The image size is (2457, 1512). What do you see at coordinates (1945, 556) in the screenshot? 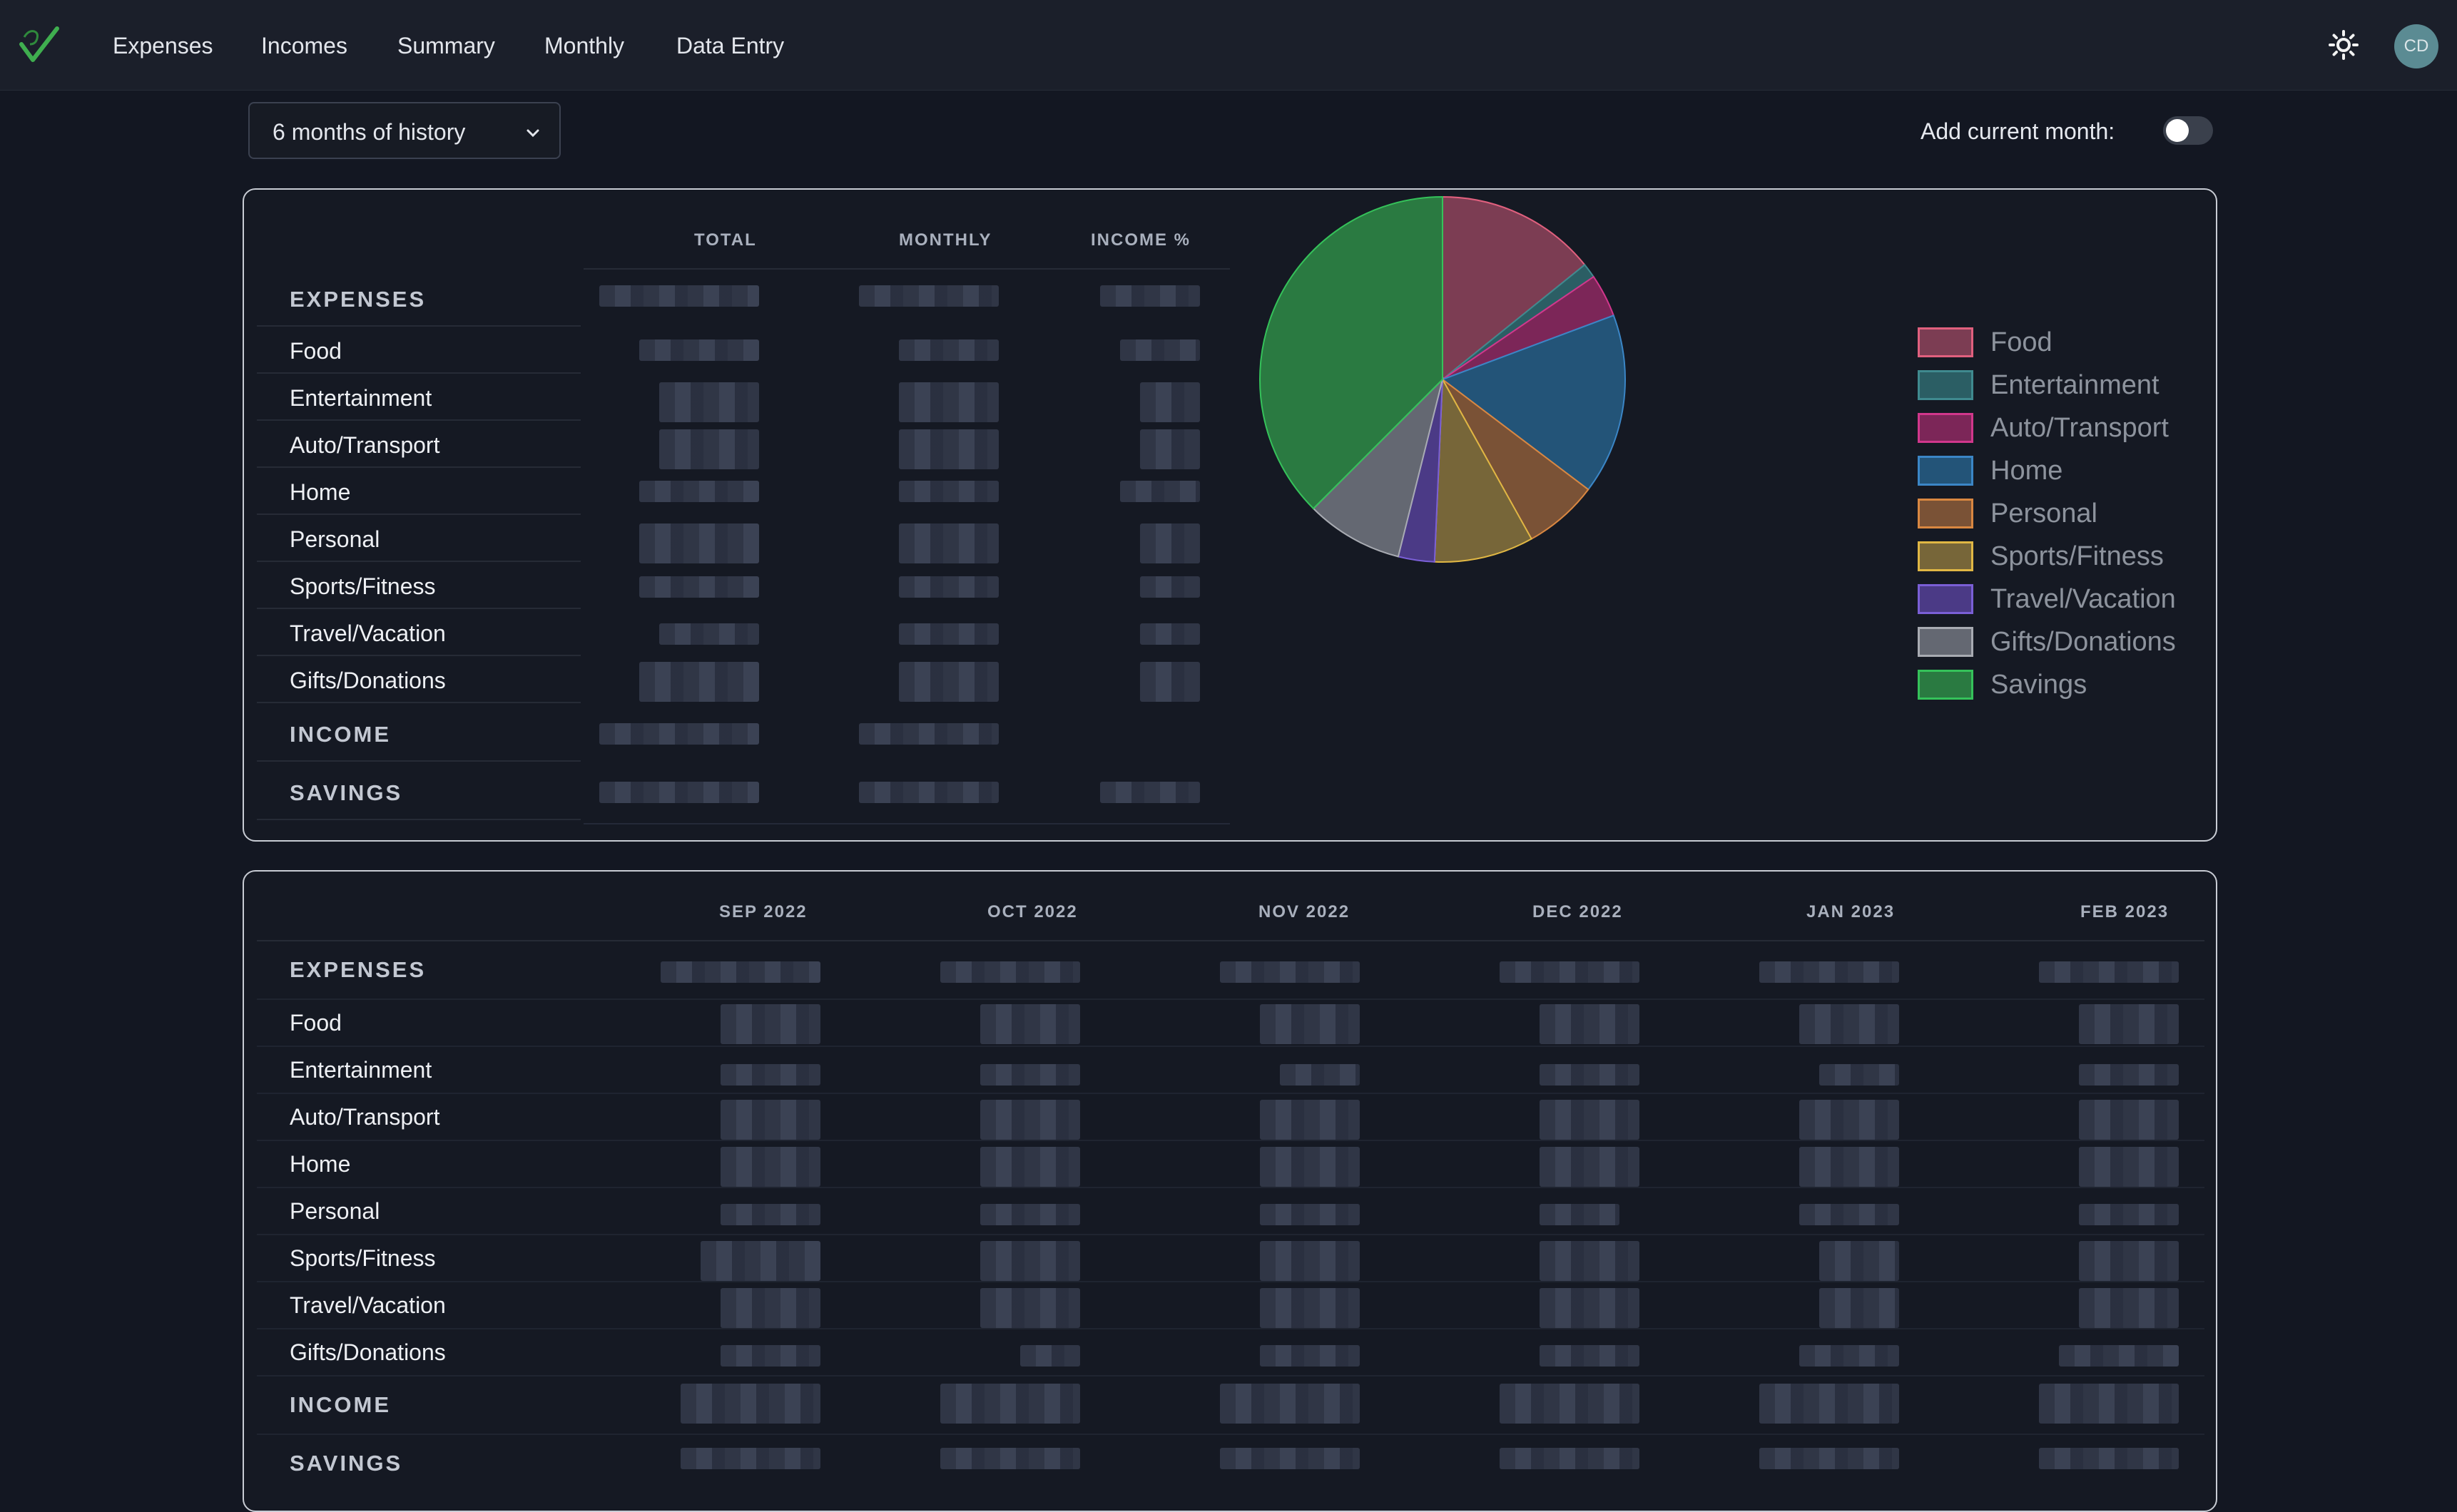
I see `legend-swatch-sports-fitness` at bounding box center [1945, 556].